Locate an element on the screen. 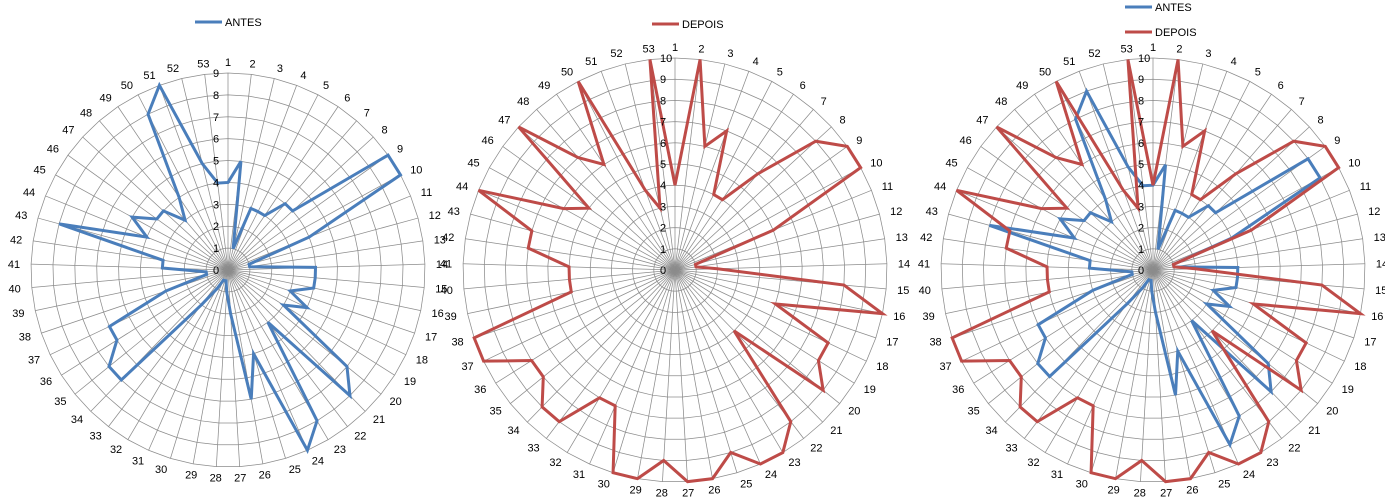 Image resolution: width=1385 pixels, height=501 pixels. category-label: 31 is located at coordinates (138, 461).